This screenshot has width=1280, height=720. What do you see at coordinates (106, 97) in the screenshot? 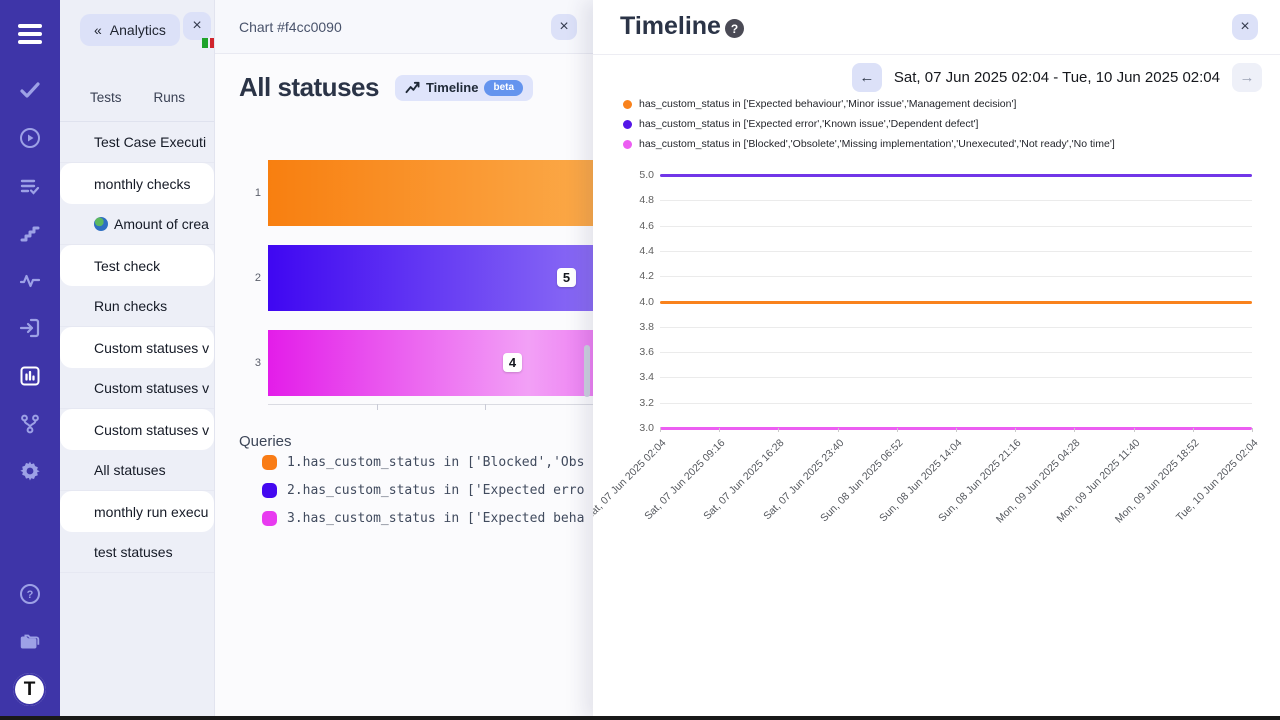
I see `tab-tests: Tests` at bounding box center [106, 97].